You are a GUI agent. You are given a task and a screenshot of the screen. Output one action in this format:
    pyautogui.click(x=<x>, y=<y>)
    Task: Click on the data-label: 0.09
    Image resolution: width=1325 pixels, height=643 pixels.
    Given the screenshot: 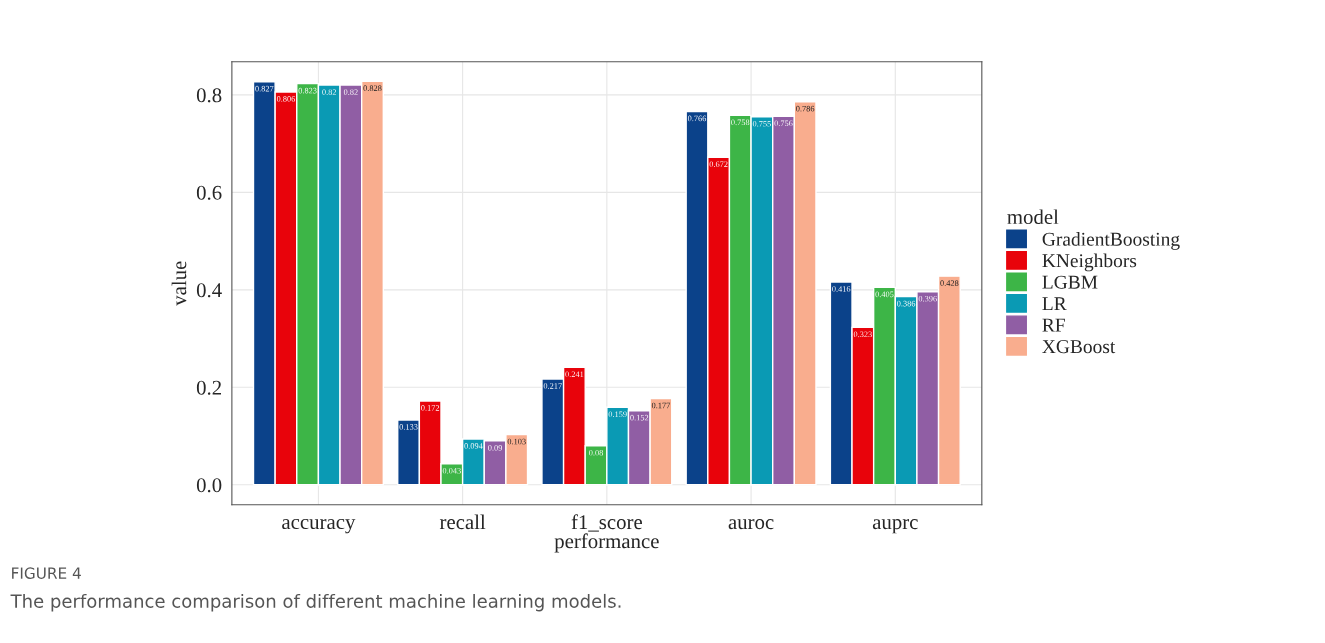 What is the action you would take?
    pyautogui.click(x=495, y=448)
    